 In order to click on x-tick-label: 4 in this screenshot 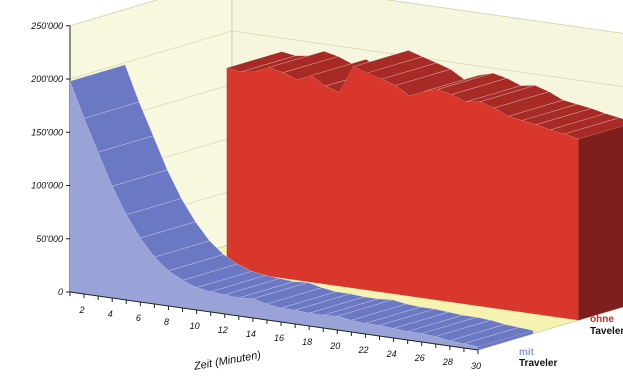, I will do `click(110, 314)`.